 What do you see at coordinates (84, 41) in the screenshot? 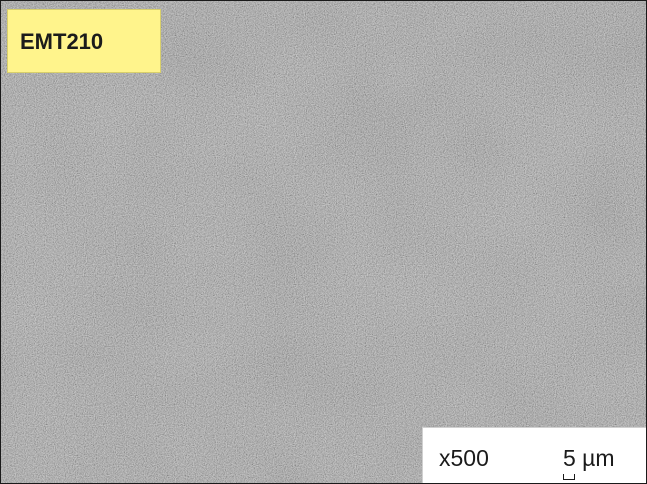
I see `sample-label: EMT210` at bounding box center [84, 41].